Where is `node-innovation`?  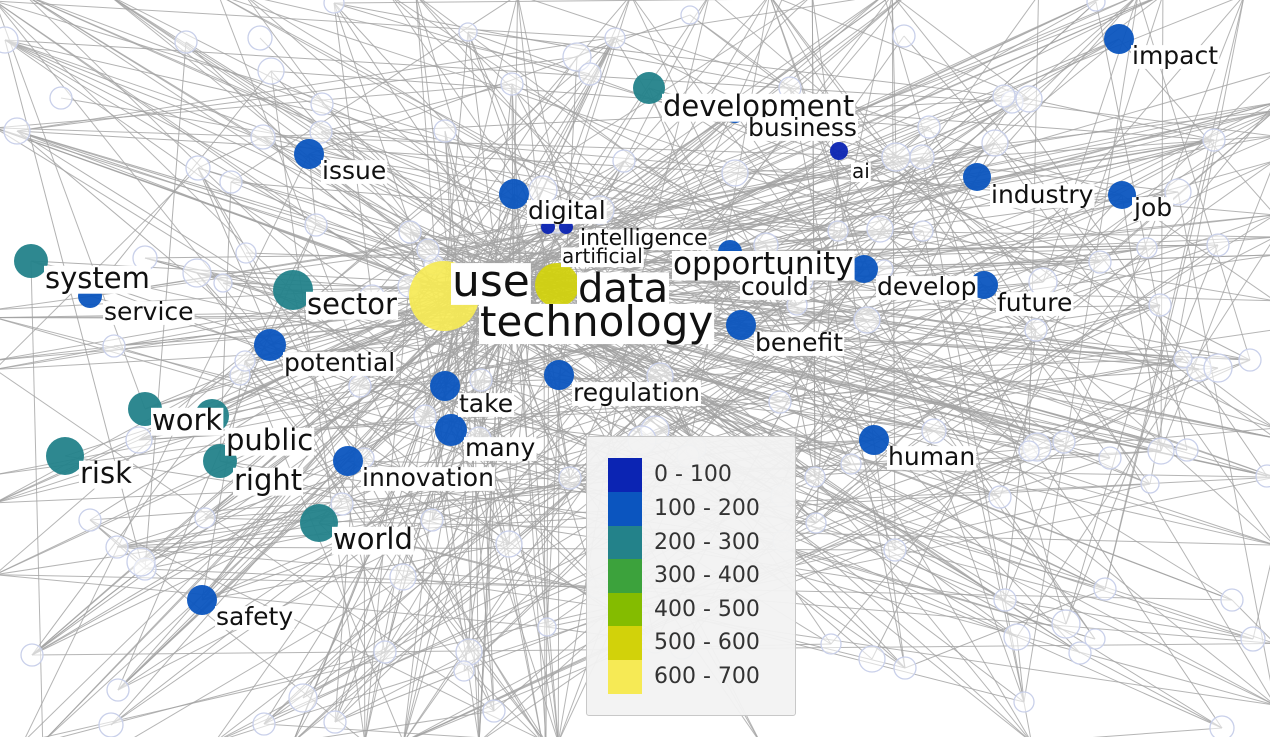 node-innovation is located at coordinates (348, 461).